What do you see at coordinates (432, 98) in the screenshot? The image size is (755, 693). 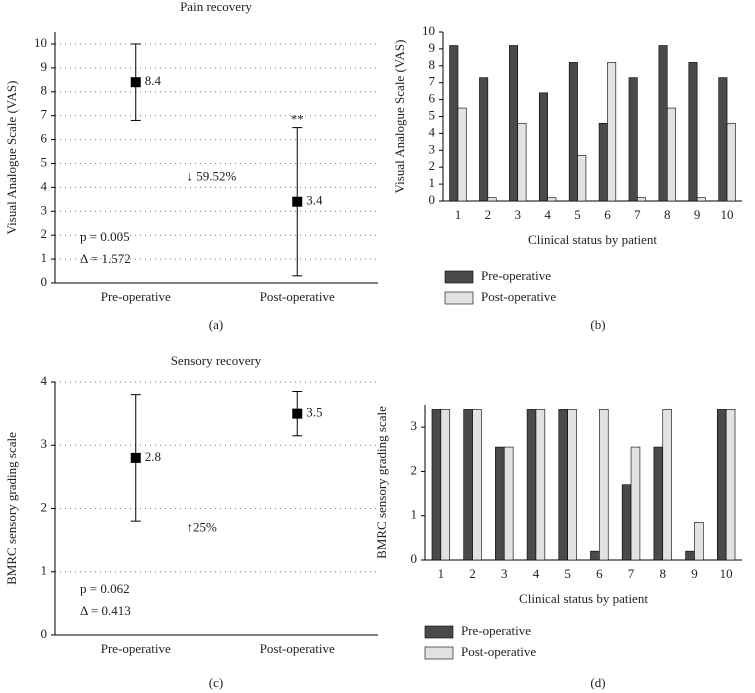 I see `y-tick-label: 6` at bounding box center [432, 98].